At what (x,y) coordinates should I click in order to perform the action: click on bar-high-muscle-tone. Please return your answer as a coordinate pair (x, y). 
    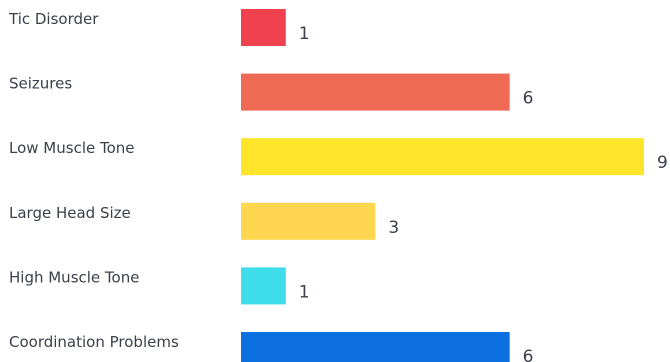
    Looking at the image, I should click on (263, 286).